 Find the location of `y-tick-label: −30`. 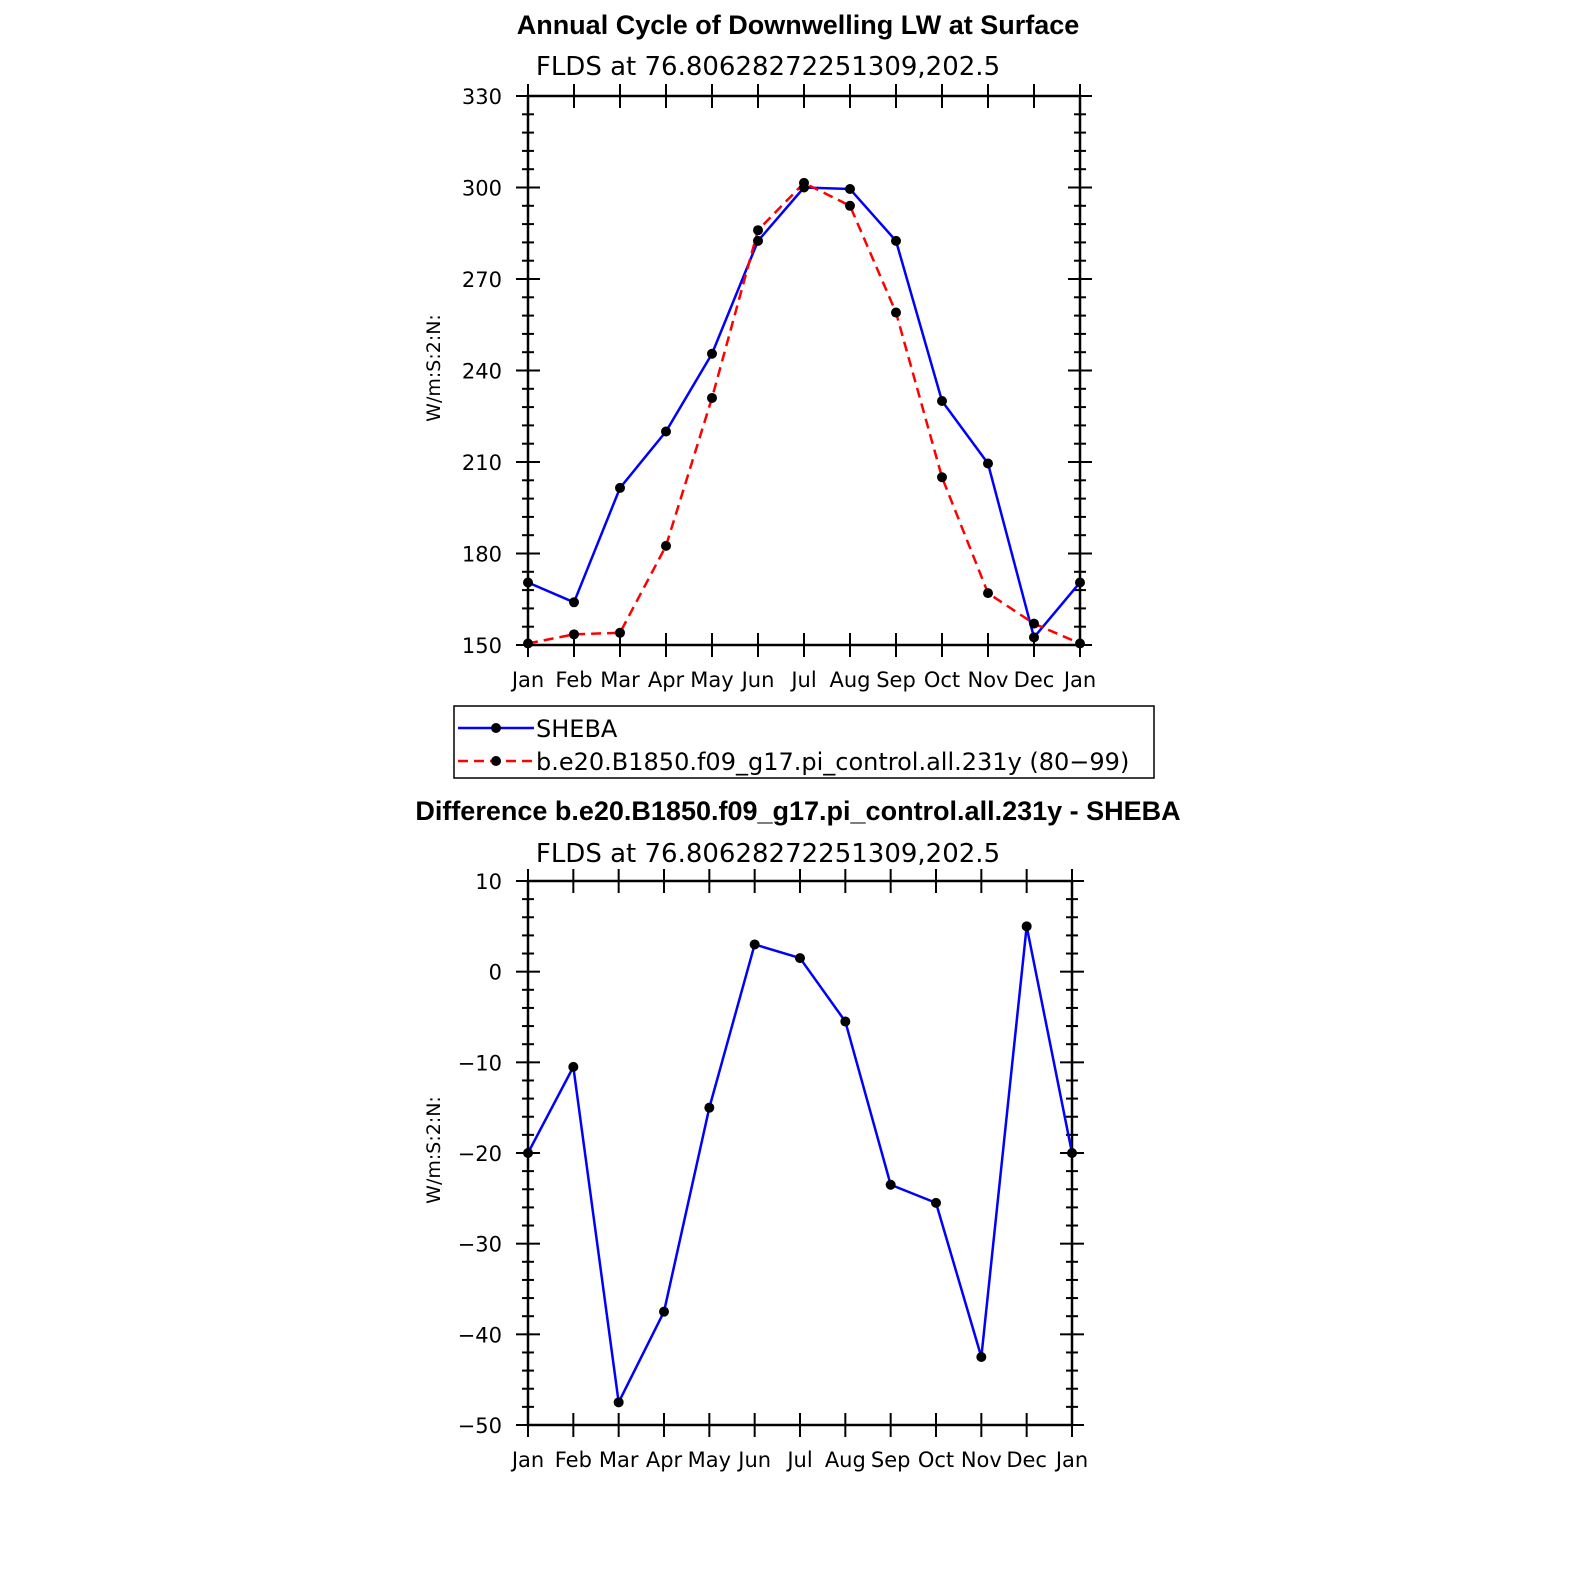

y-tick-label: −30 is located at coordinates (480, 1245).